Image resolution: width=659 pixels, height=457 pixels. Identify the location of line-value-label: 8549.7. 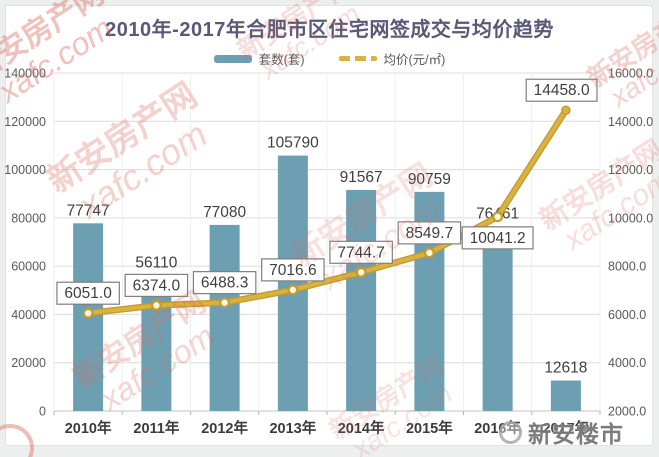
(429, 233).